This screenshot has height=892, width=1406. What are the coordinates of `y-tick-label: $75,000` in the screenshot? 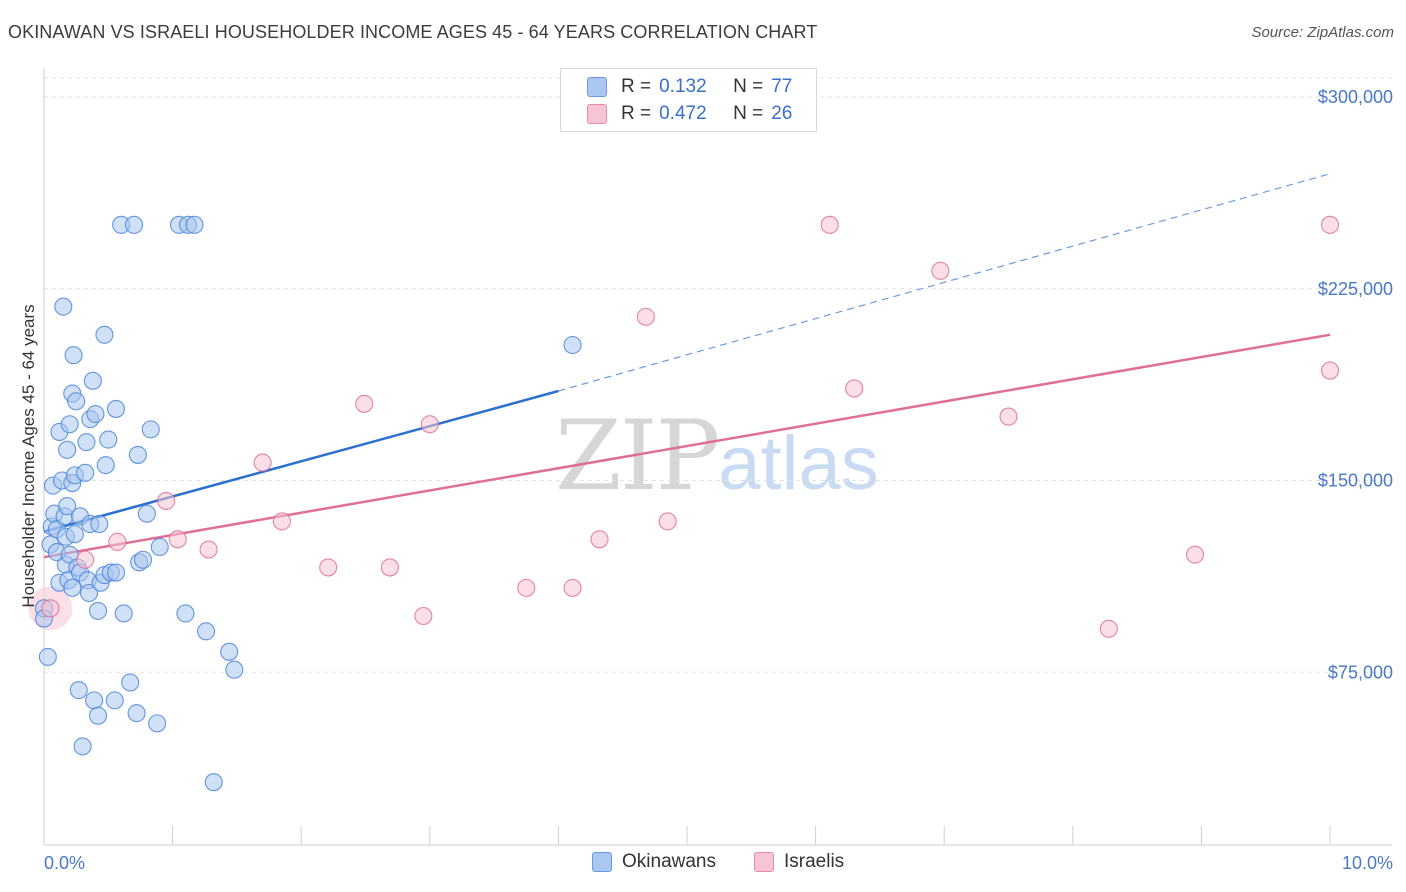 It's located at (1360, 672).